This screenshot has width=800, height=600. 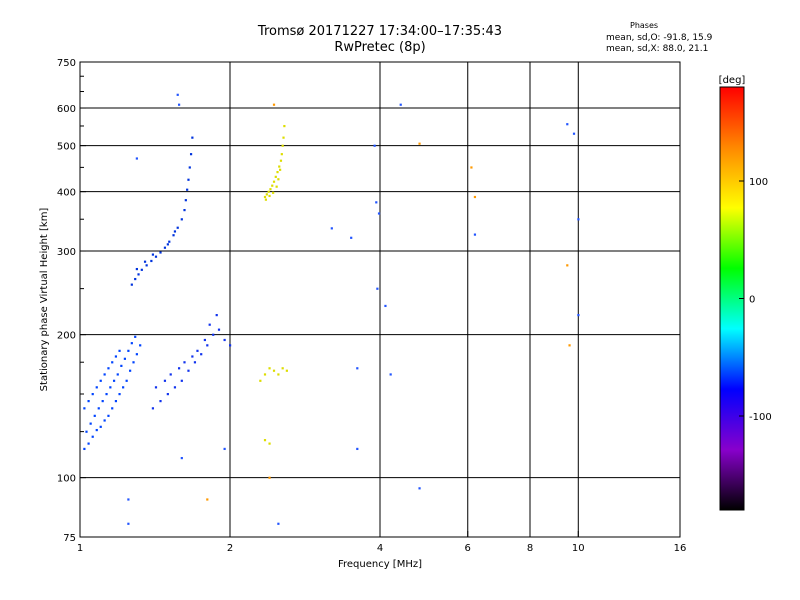 I want to click on colorbar-tick-label: -100, so click(x=760, y=417).